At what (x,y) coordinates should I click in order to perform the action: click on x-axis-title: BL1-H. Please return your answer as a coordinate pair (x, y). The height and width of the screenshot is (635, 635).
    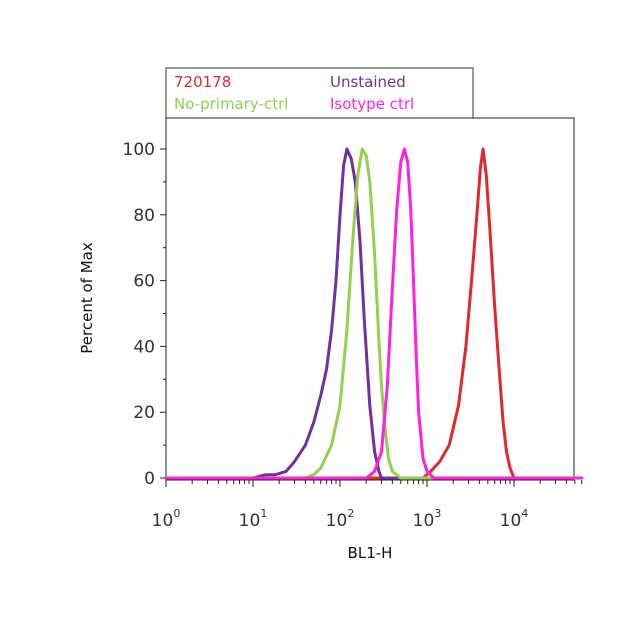
    Looking at the image, I should click on (370, 553).